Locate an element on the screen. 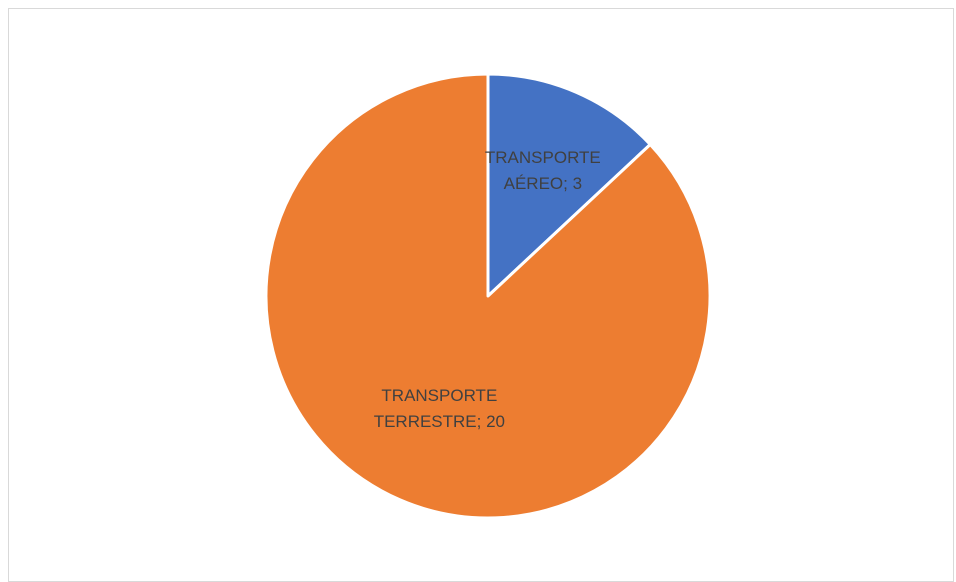 The image size is (956, 582). data-label-transporte-terrestre: TRANSPORTE TERRESTRE; 20 is located at coordinates (439, 408).